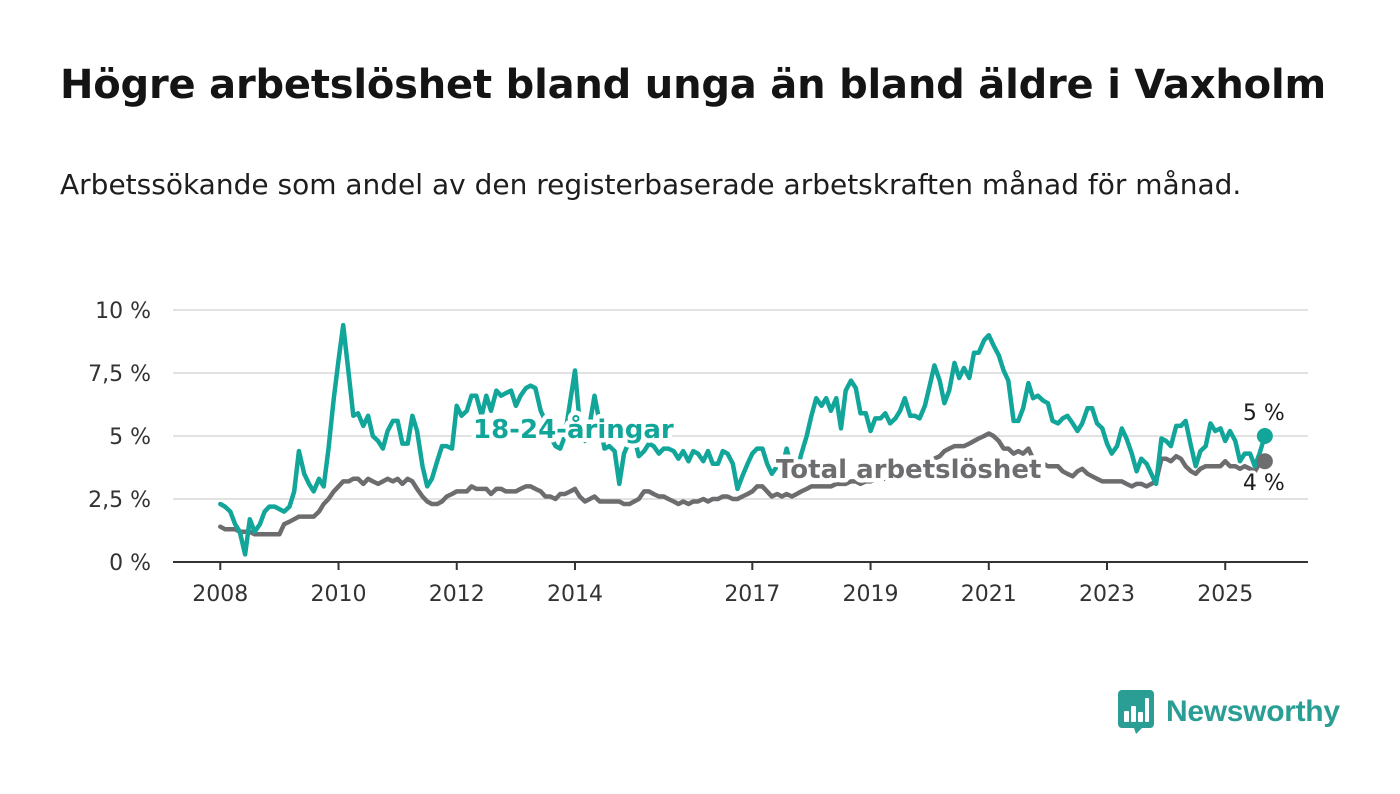 Image resolution: width=1400 pixels, height=794 pixels. I want to click on y-tick-label: 10 %, so click(123, 311).